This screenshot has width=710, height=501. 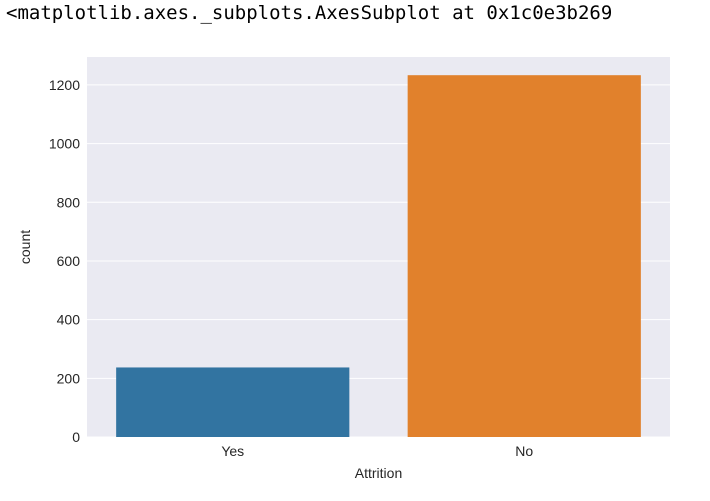 I want to click on x-axis-label: Attrition, so click(x=378, y=473).